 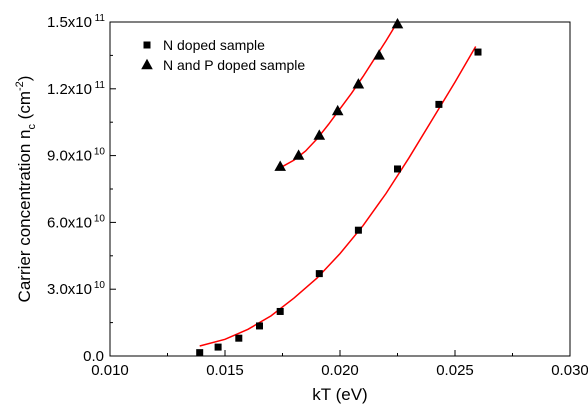 What do you see at coordinates (69, 289) in the screenshot?
I see `y-tick-label: 3.0x10` at bounding box center [69, 289].